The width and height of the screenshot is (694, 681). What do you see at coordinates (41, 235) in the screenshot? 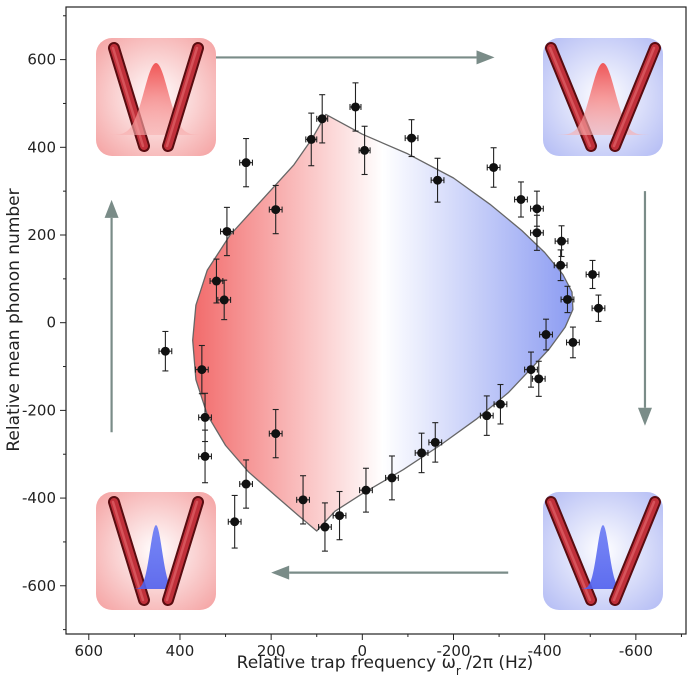
I see `y-tick-label: 200` at bounding box center [41, 235].